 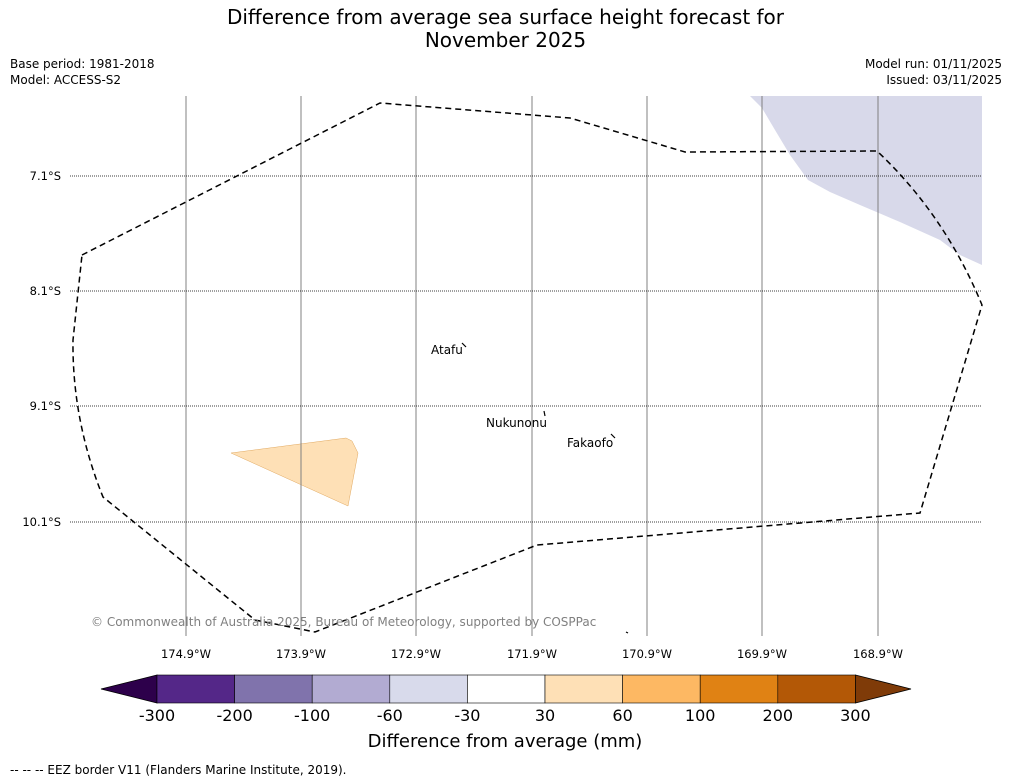 I want to click on latitude-label: 9.1°S, so click(x=45, y=406).